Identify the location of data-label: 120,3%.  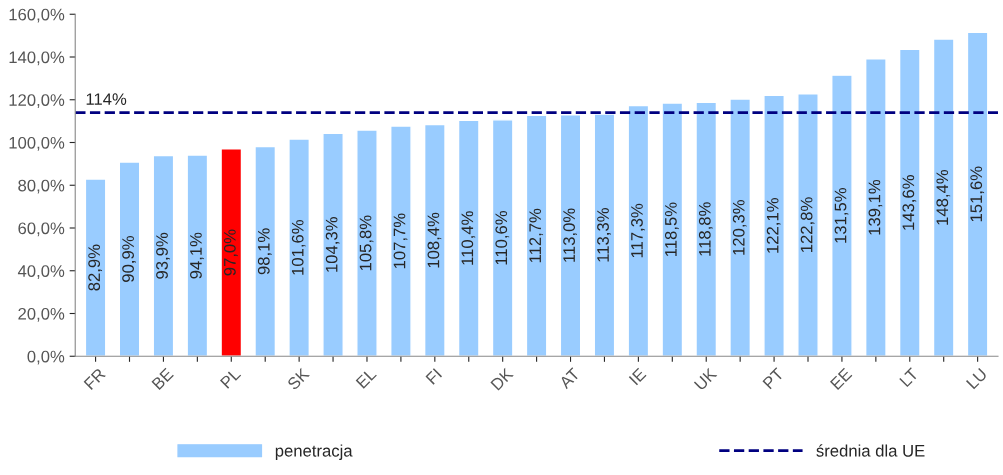
(739, 227).